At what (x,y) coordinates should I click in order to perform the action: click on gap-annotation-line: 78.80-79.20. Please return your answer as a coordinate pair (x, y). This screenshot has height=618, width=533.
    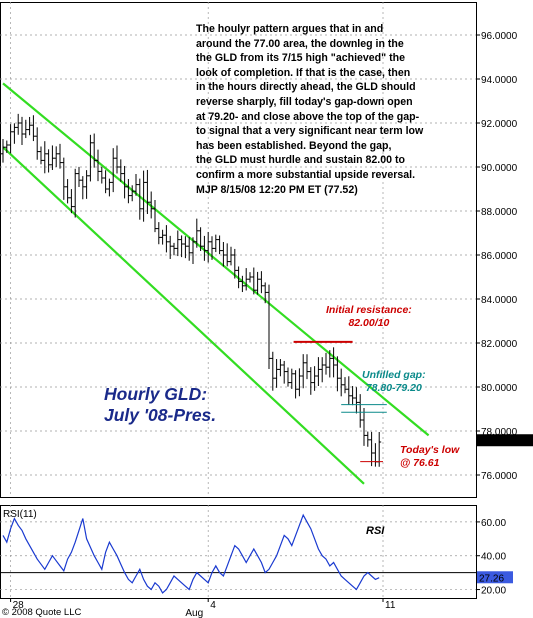
    Looking at the image, I should click on (393, 388).